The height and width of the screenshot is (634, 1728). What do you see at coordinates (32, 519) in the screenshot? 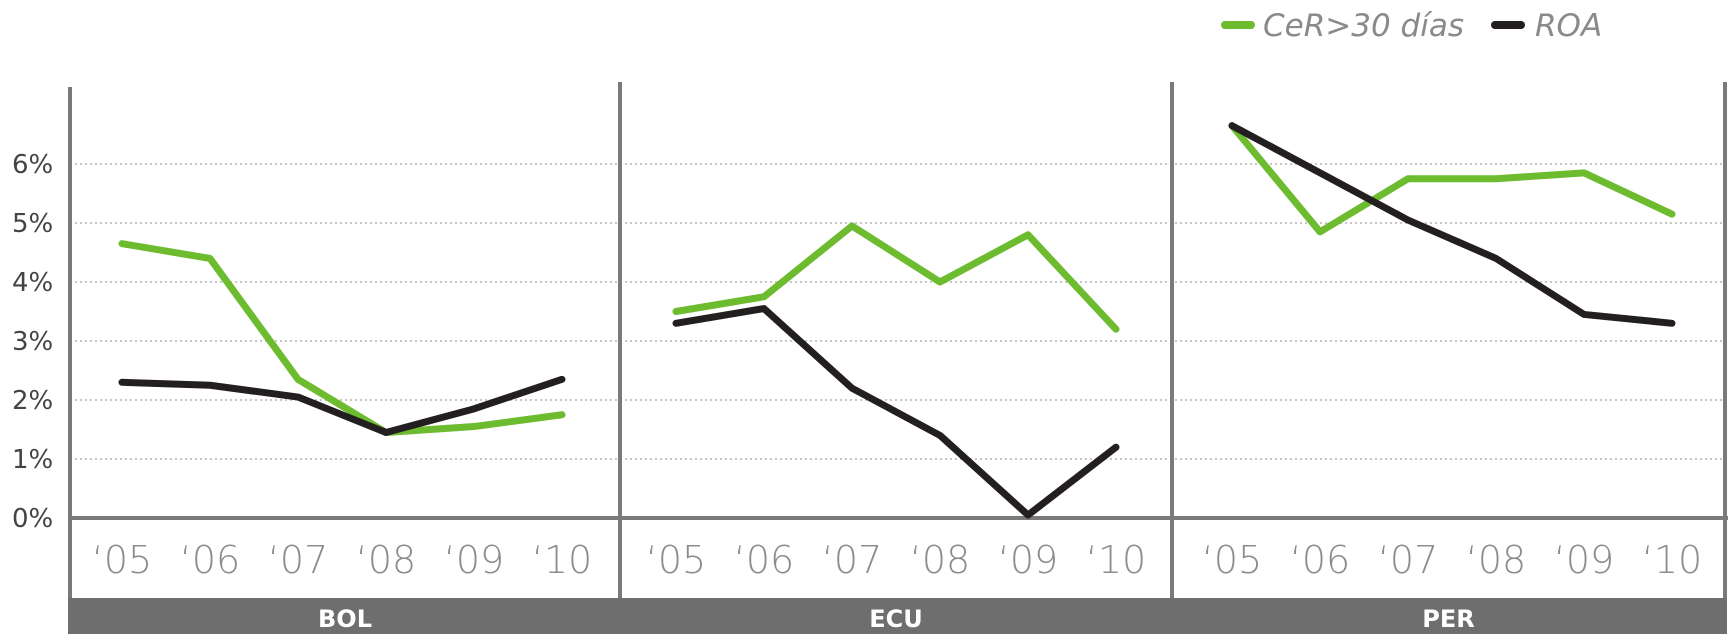
I see `y-tick-label: 0%` at bounding box center [32, 519].